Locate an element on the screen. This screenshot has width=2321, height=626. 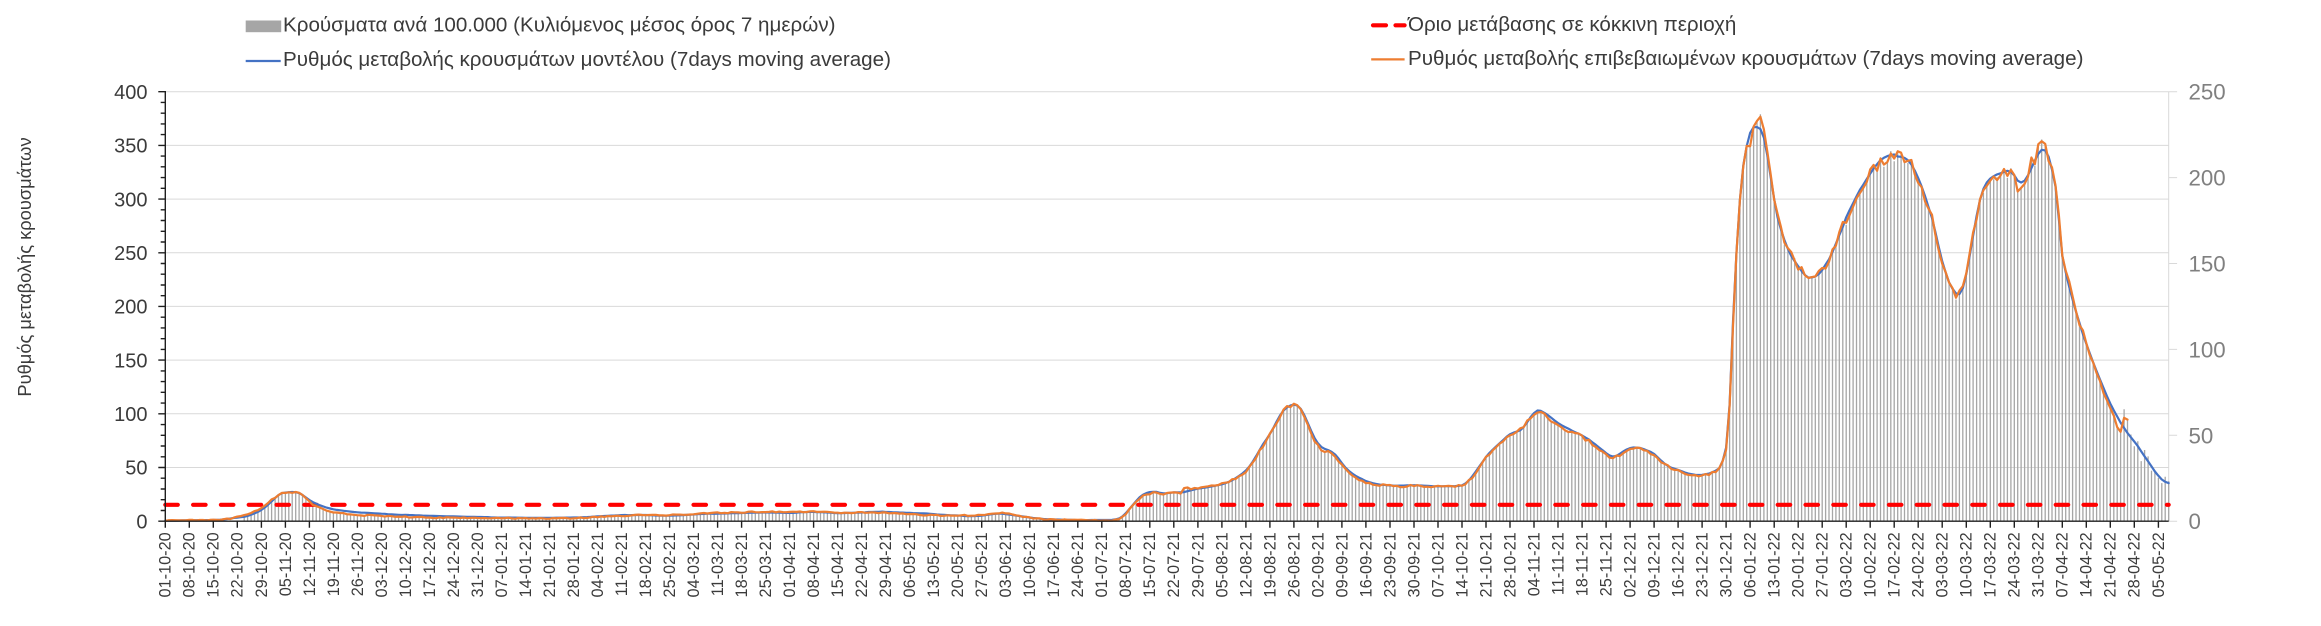
svg-text: 17-12-20 is located at coordinates (430, 564).